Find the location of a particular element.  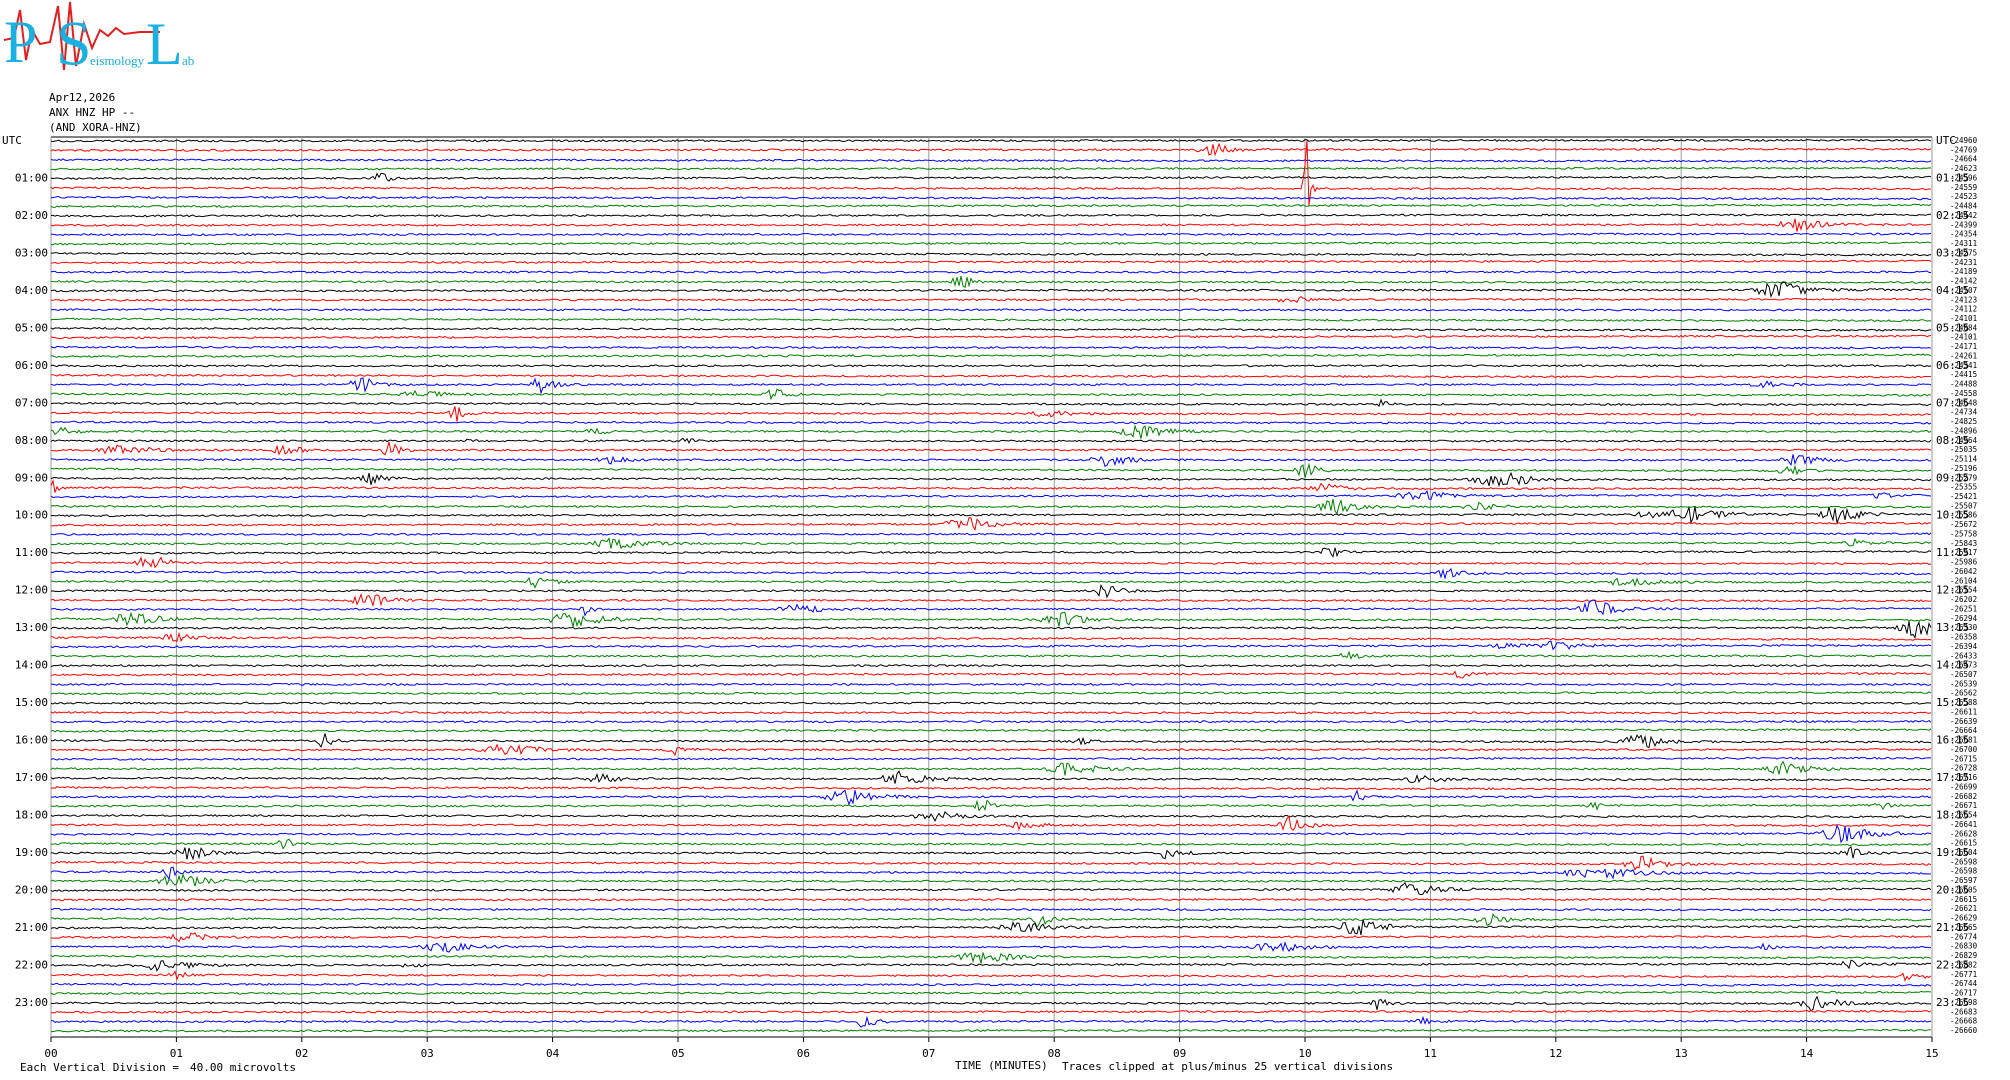

hour-label: 14:00 is located at coordinates (31, 665).